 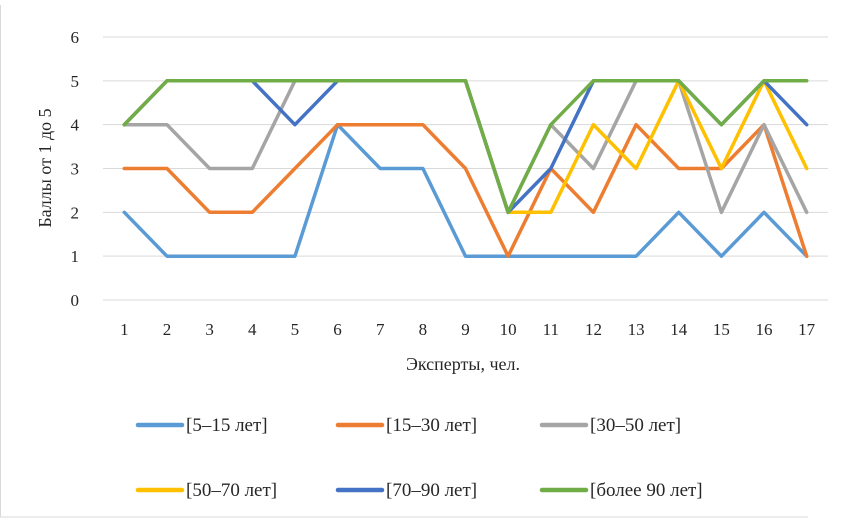 What do you see at coordinates (75, 256) in the screenshot?
I see `y-tick-label: 1` at bounding box center [75, 256].